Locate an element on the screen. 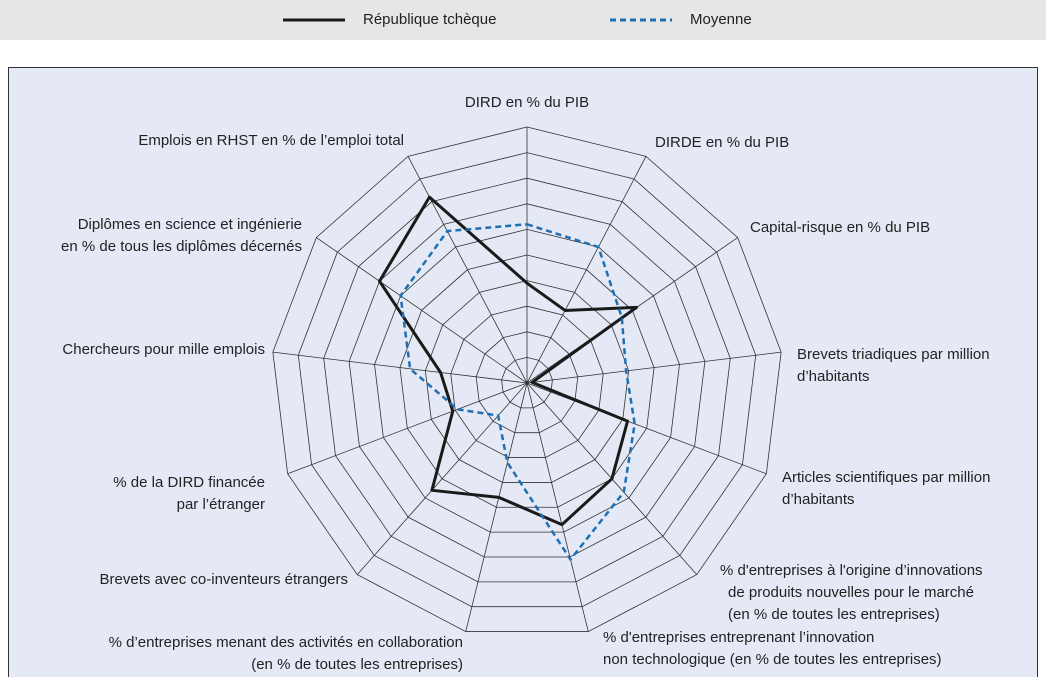 The image size is (1046, 677). series-line is located at coordinates (508, 361).